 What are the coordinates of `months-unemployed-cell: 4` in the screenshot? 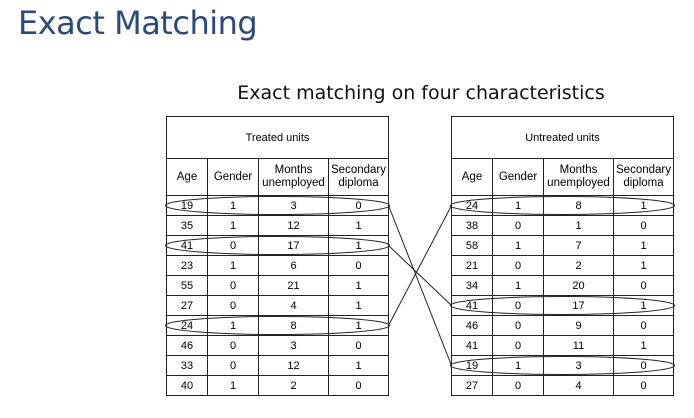 It's located at (293, 305).